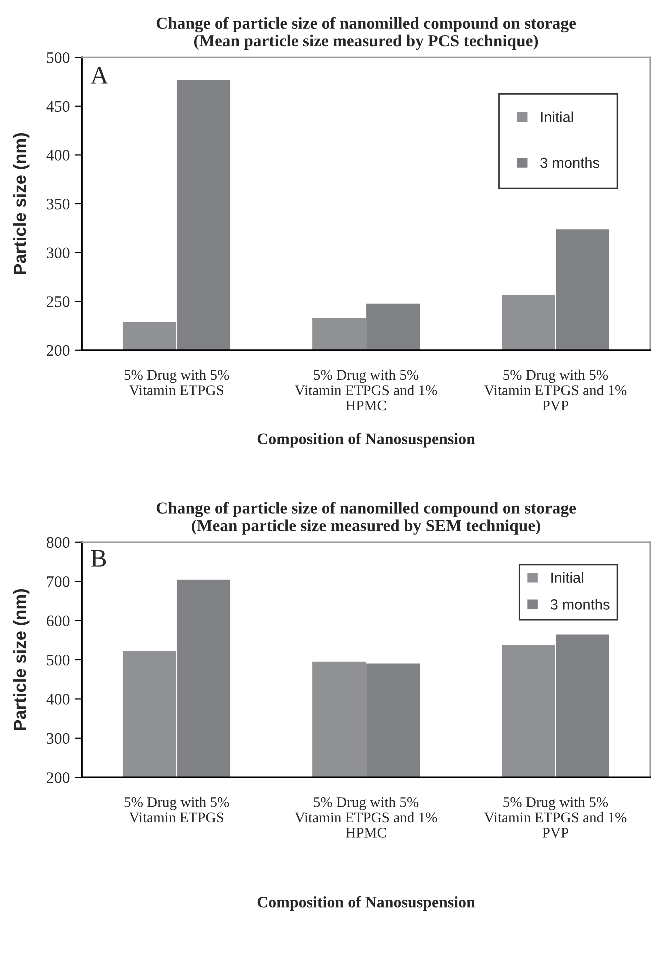 The width and height of the screenshot is (657, 960). Describe the element at coordinates (366, 518) in the screenshot. I see `chart-title: Change of particle size of nanomilled compound on storage (Mean particle size measured by SEM technique)` at that location.